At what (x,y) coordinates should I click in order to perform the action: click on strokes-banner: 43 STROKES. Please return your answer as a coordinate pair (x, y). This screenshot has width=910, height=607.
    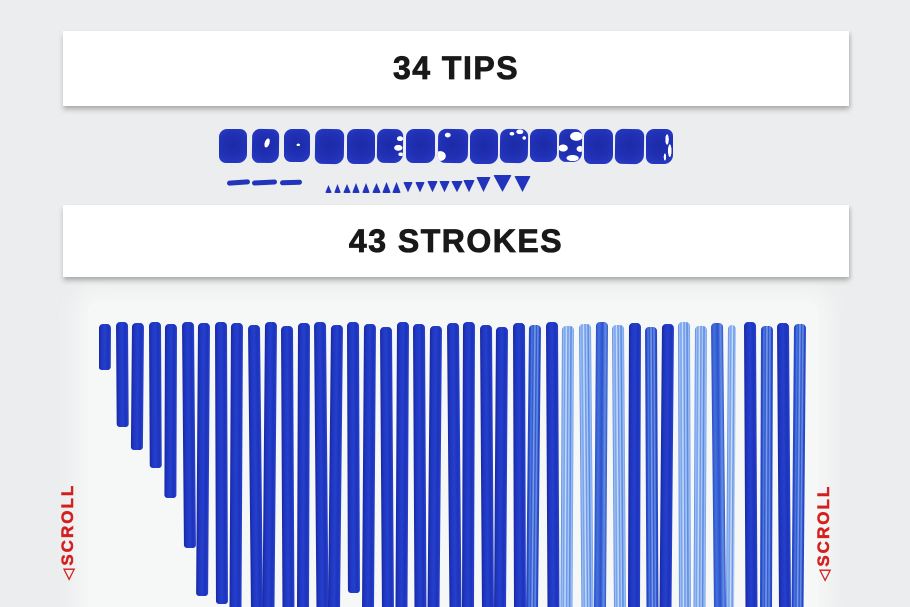
    Looking at the image, I should click on (456, 241).